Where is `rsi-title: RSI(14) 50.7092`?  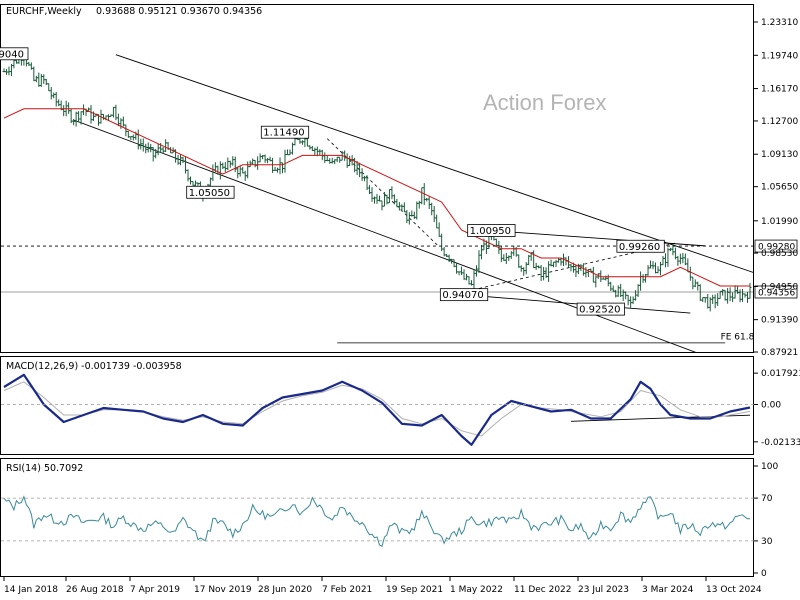
rsi-title: RSI(14) 50.7092 is located at coordinates (44, 468).